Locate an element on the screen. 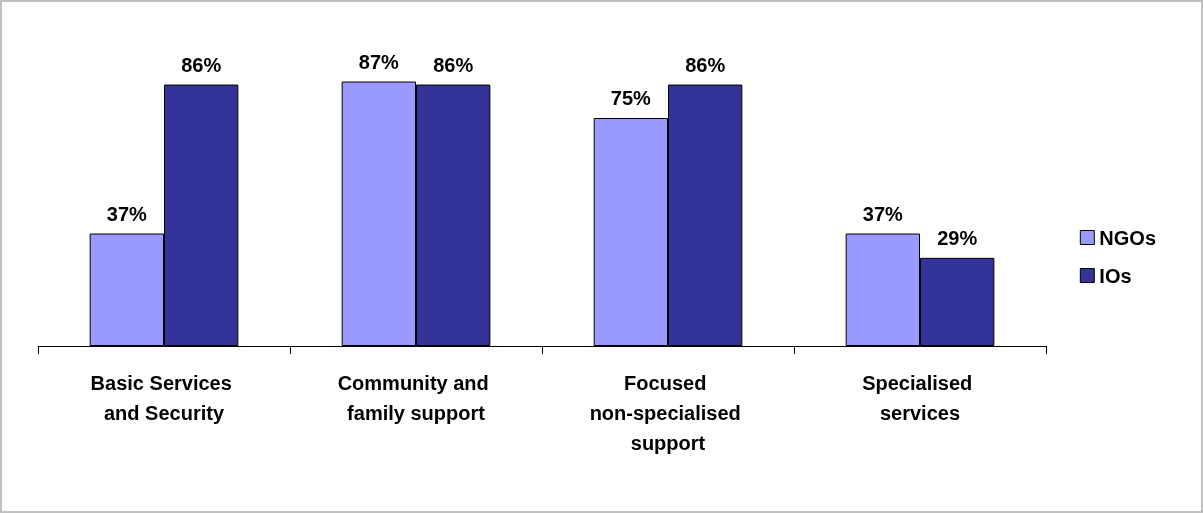 This screenshot has width=1203, height=513. x-tick-label: Community and family support is located at coordinates (416, 398).